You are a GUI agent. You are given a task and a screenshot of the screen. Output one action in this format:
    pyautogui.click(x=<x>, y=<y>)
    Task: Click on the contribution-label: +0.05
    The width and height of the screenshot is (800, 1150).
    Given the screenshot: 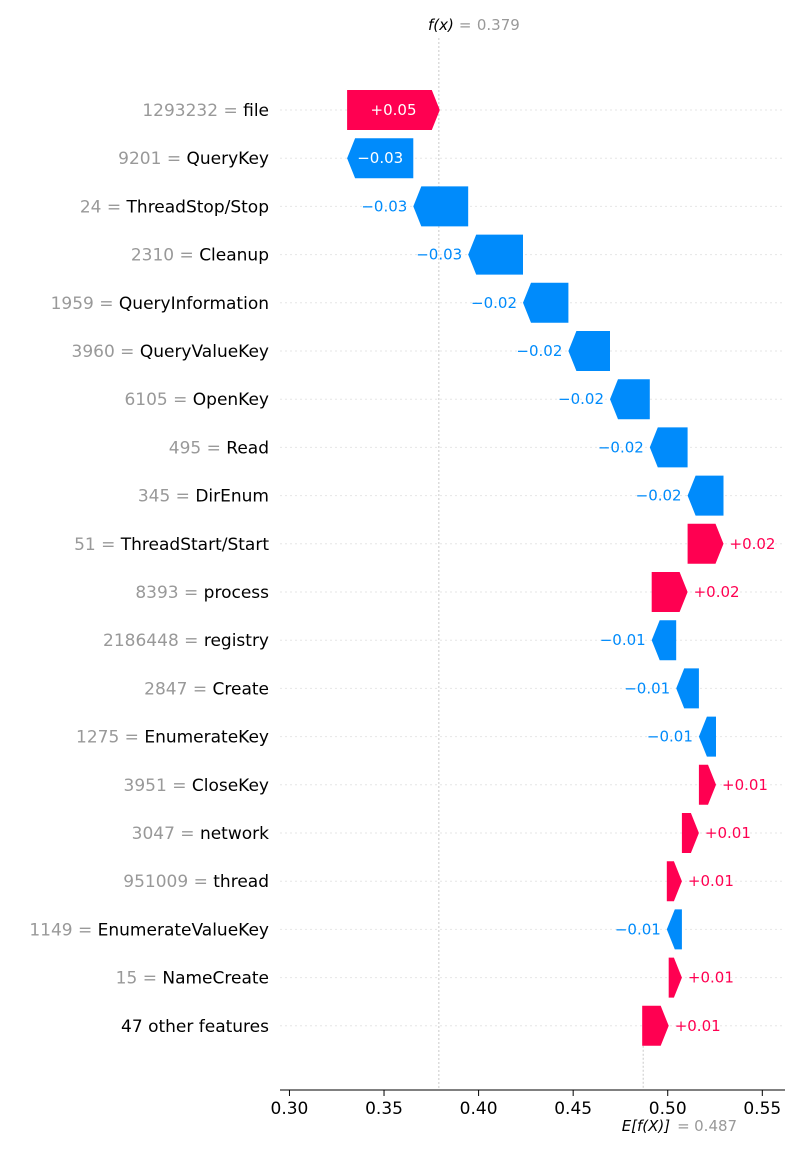 What is the action you would take?
    pyautogui.click(x=394, y=110)
    